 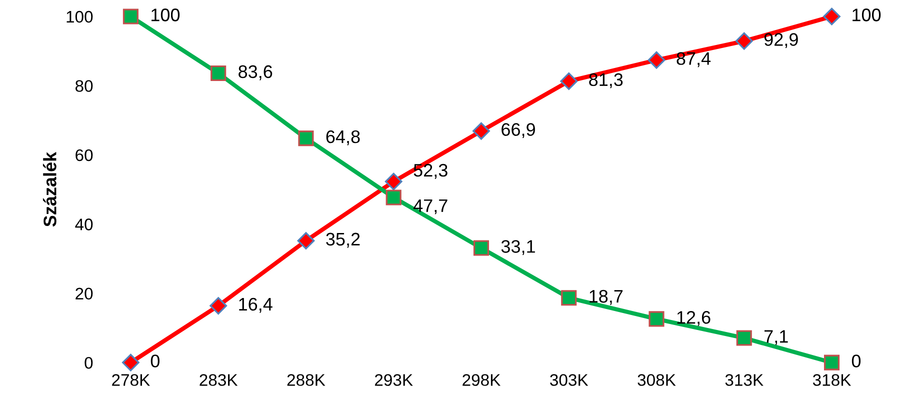 What do you see at coordinates (518, 130) in the screenshot?
I see `data-label: 66,9` at bounding box center [518, 130].